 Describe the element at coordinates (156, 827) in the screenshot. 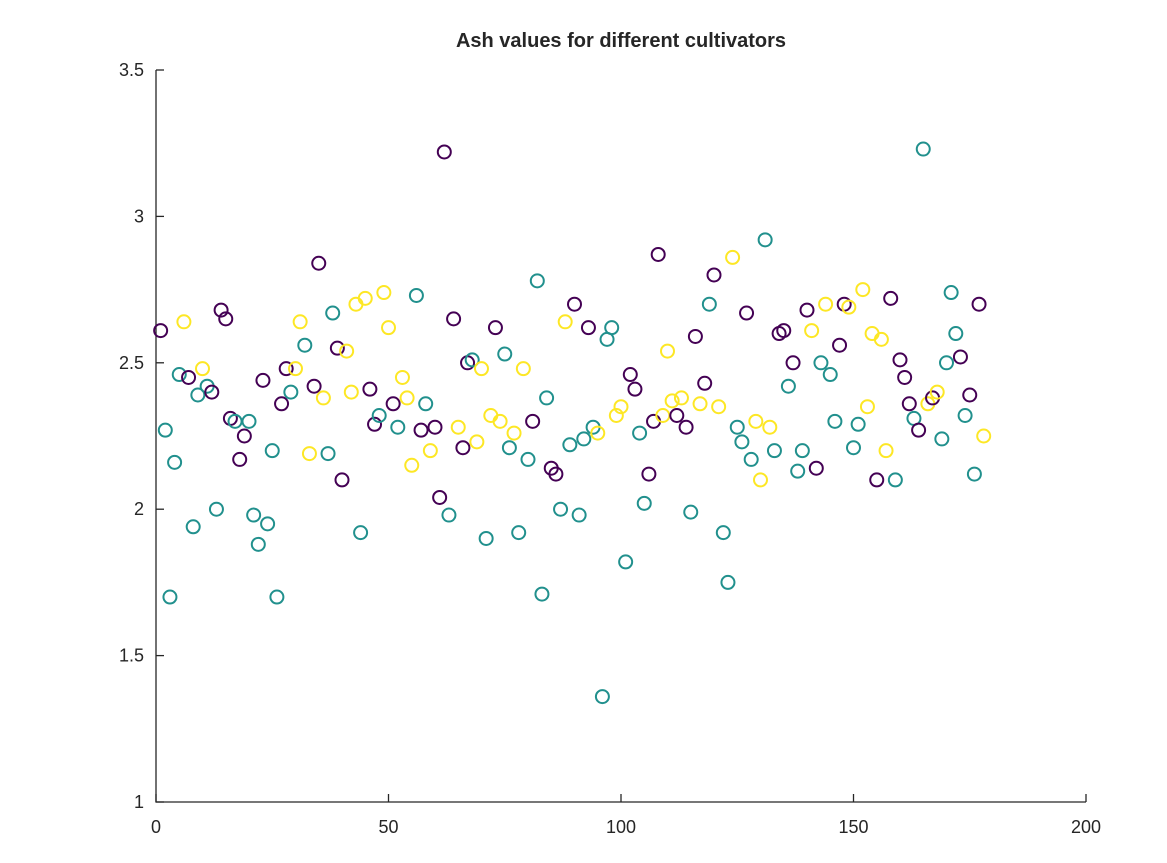

I see `x-tick-label: 0` at that location.